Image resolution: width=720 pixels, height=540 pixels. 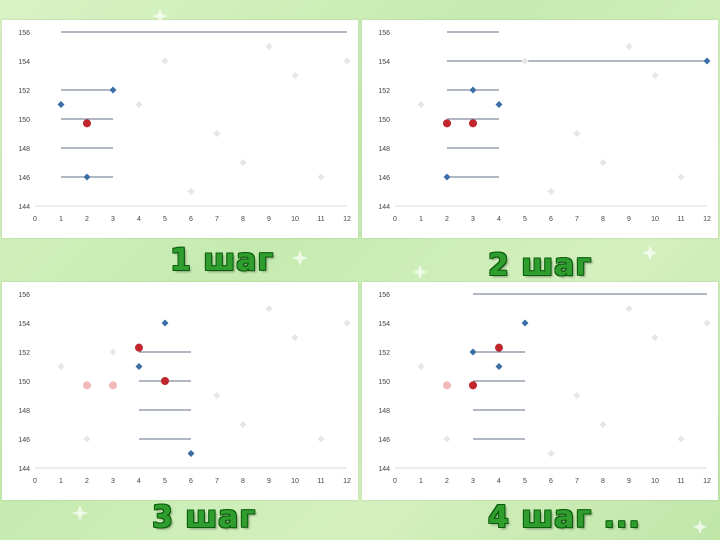 I want to click on step-label-1: 1 шаг, so click(x=222, y=260).